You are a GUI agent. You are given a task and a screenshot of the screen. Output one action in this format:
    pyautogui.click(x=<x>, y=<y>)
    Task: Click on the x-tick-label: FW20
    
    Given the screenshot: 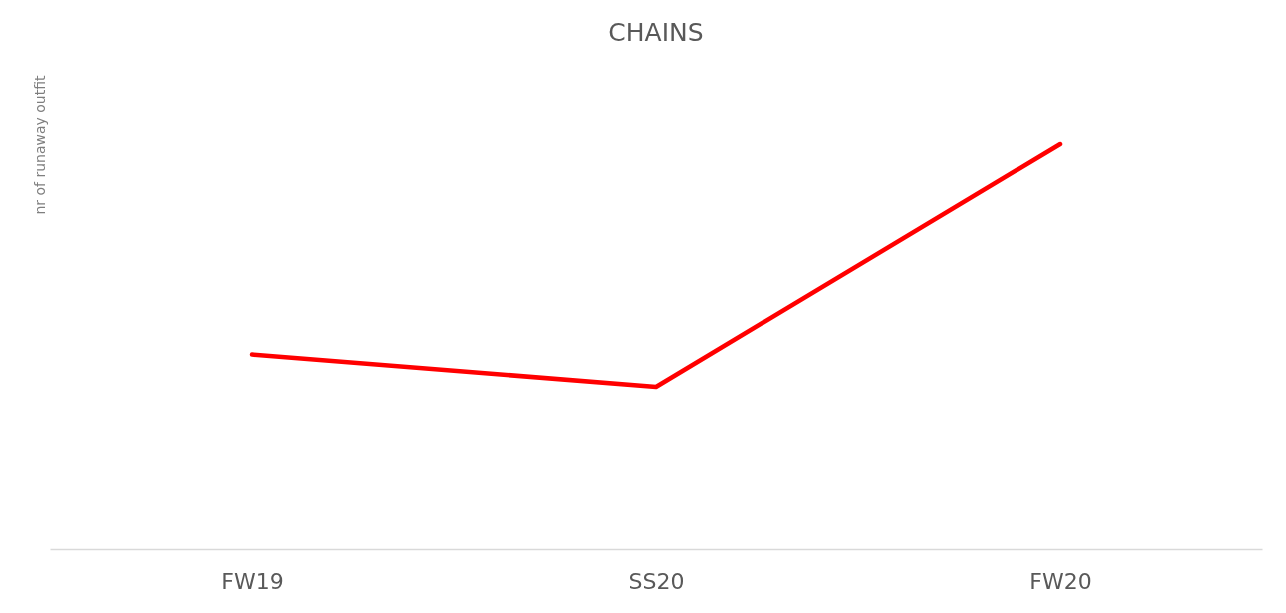 What is the action you would take?
    pyautogui.click(x=1060, y=581)
    